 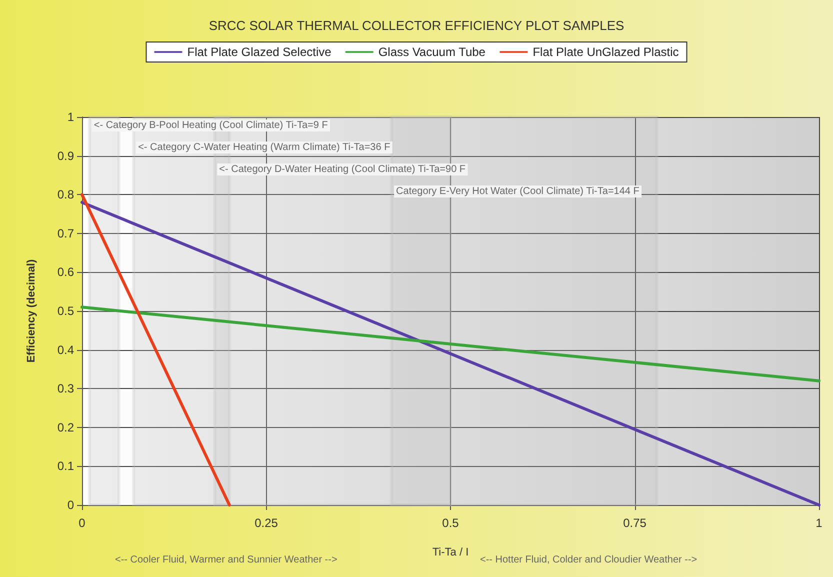 What do you see at coordinates (70, 117) in the screenshot?
I see `y-tick-label: 1` at bounding box center [70, 117].